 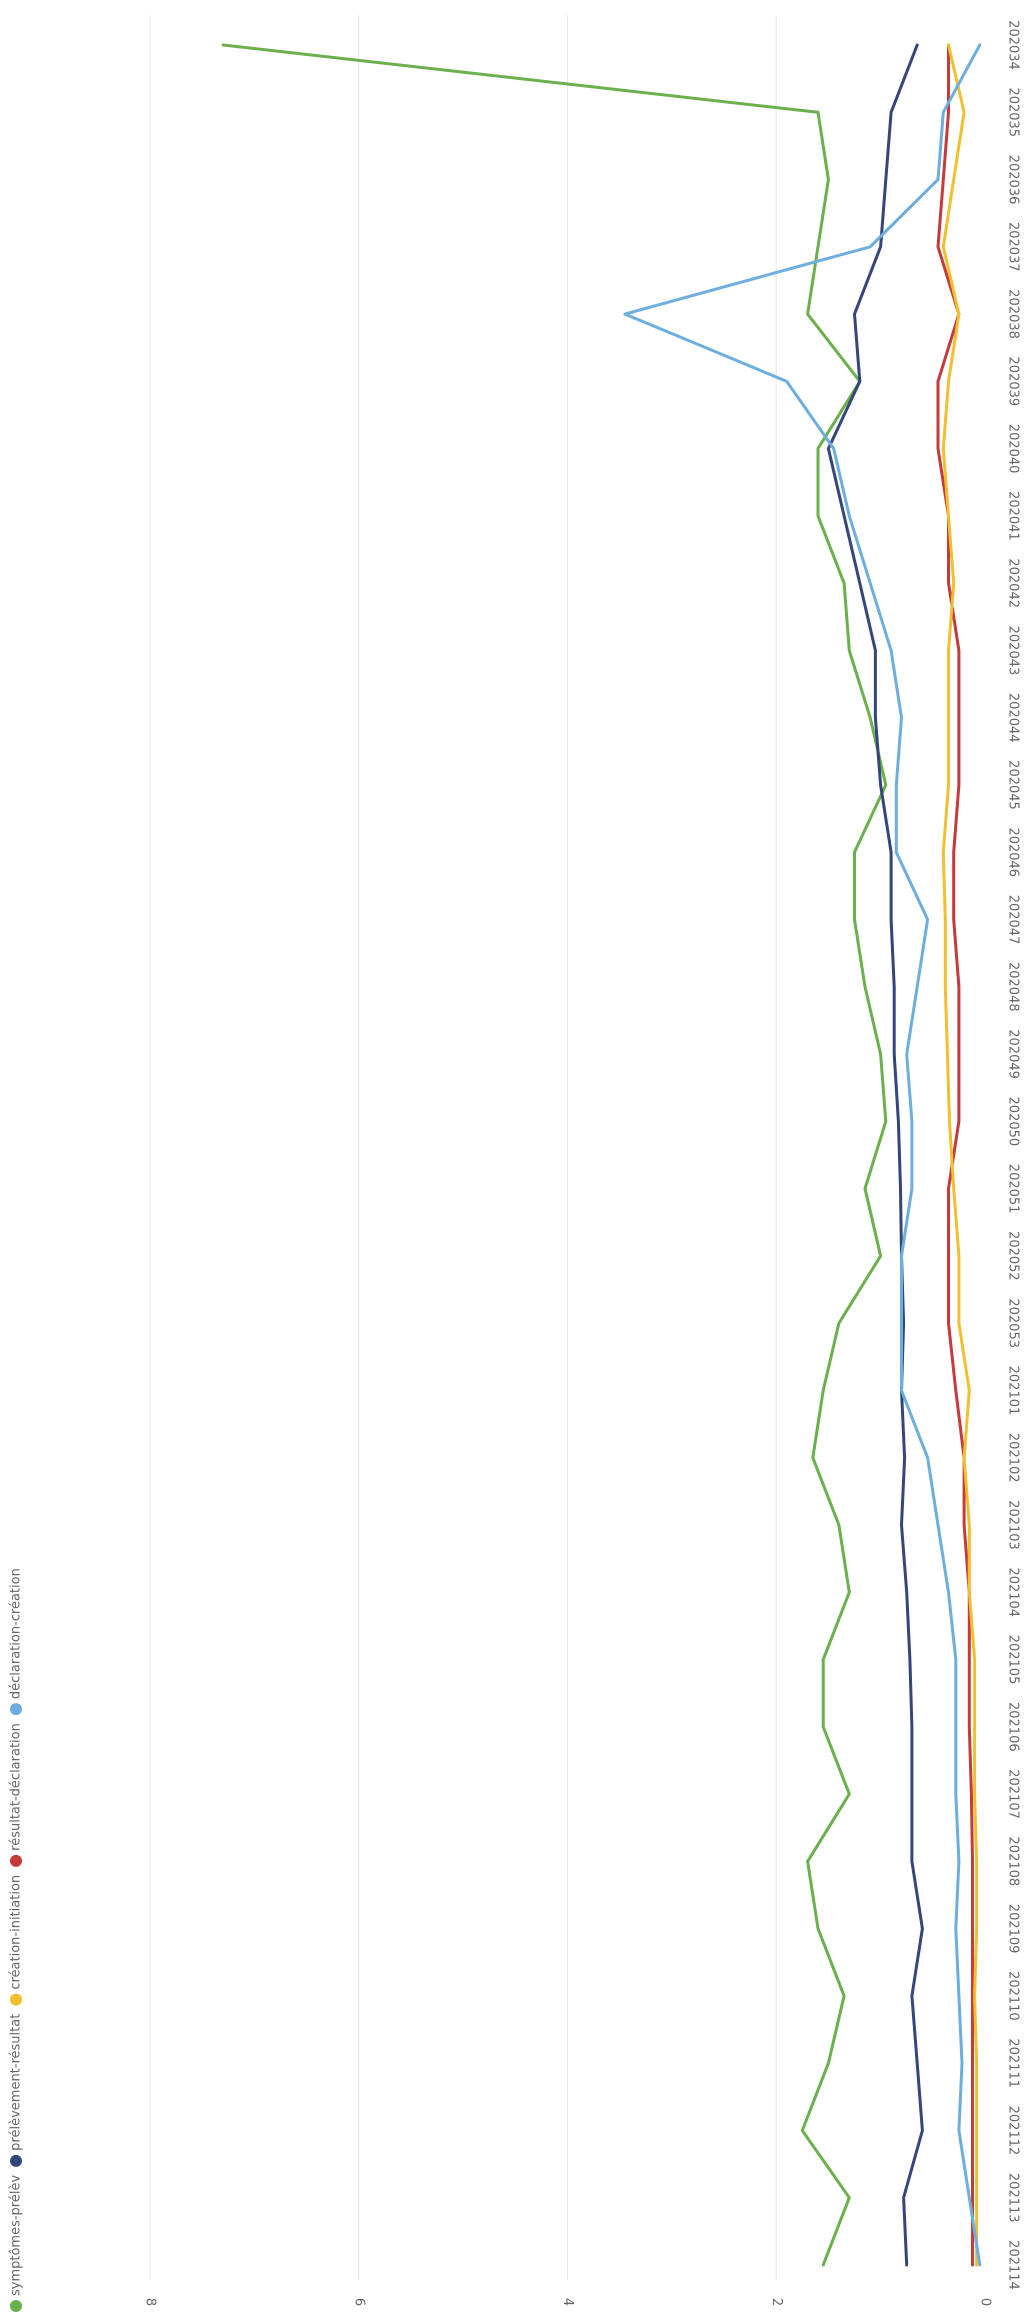 I want to click on category-tick-label: 202107, so click(x=1013, y=1794).